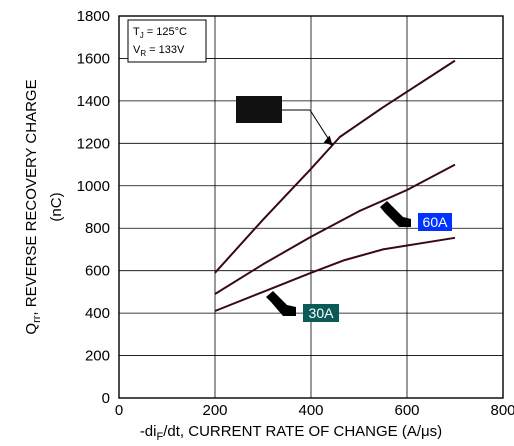 The width and height of the screenshot is (514, 446). I want to click on y-tick-1200: 1200, so click(93, 143).